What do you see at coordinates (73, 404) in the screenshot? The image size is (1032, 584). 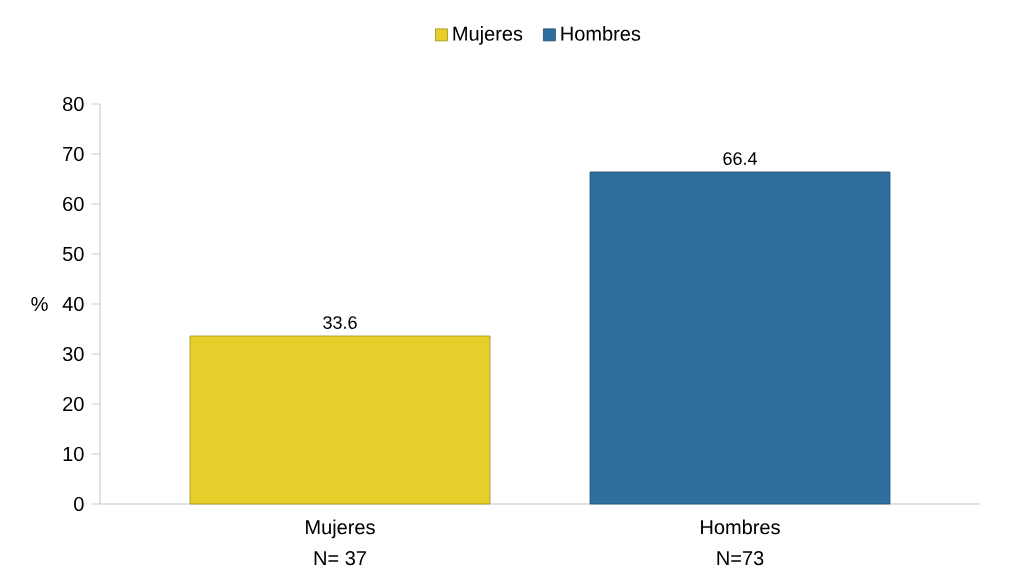 I see `y-tick-label: 20` at bounding box center [73, 404].